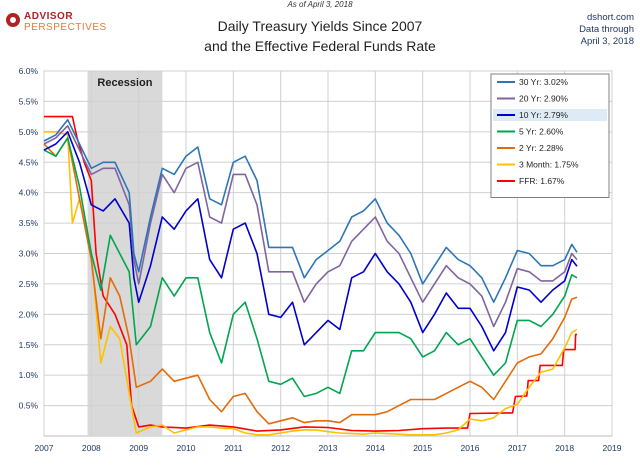  What do you see at coordinates (470, 448) in the screenshot?
I see `x-tick-label: 2016` at bounding box center [470, 448].